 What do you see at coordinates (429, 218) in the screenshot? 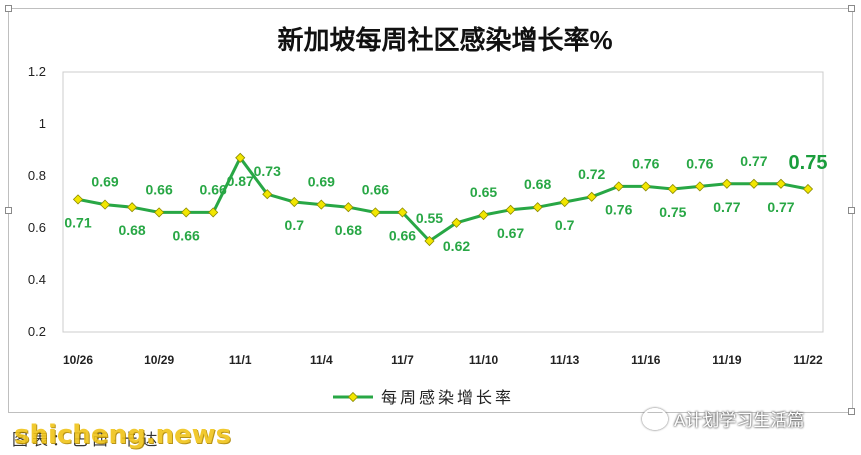
I see `data-label: 0.55` at bounding box center [429, 218].